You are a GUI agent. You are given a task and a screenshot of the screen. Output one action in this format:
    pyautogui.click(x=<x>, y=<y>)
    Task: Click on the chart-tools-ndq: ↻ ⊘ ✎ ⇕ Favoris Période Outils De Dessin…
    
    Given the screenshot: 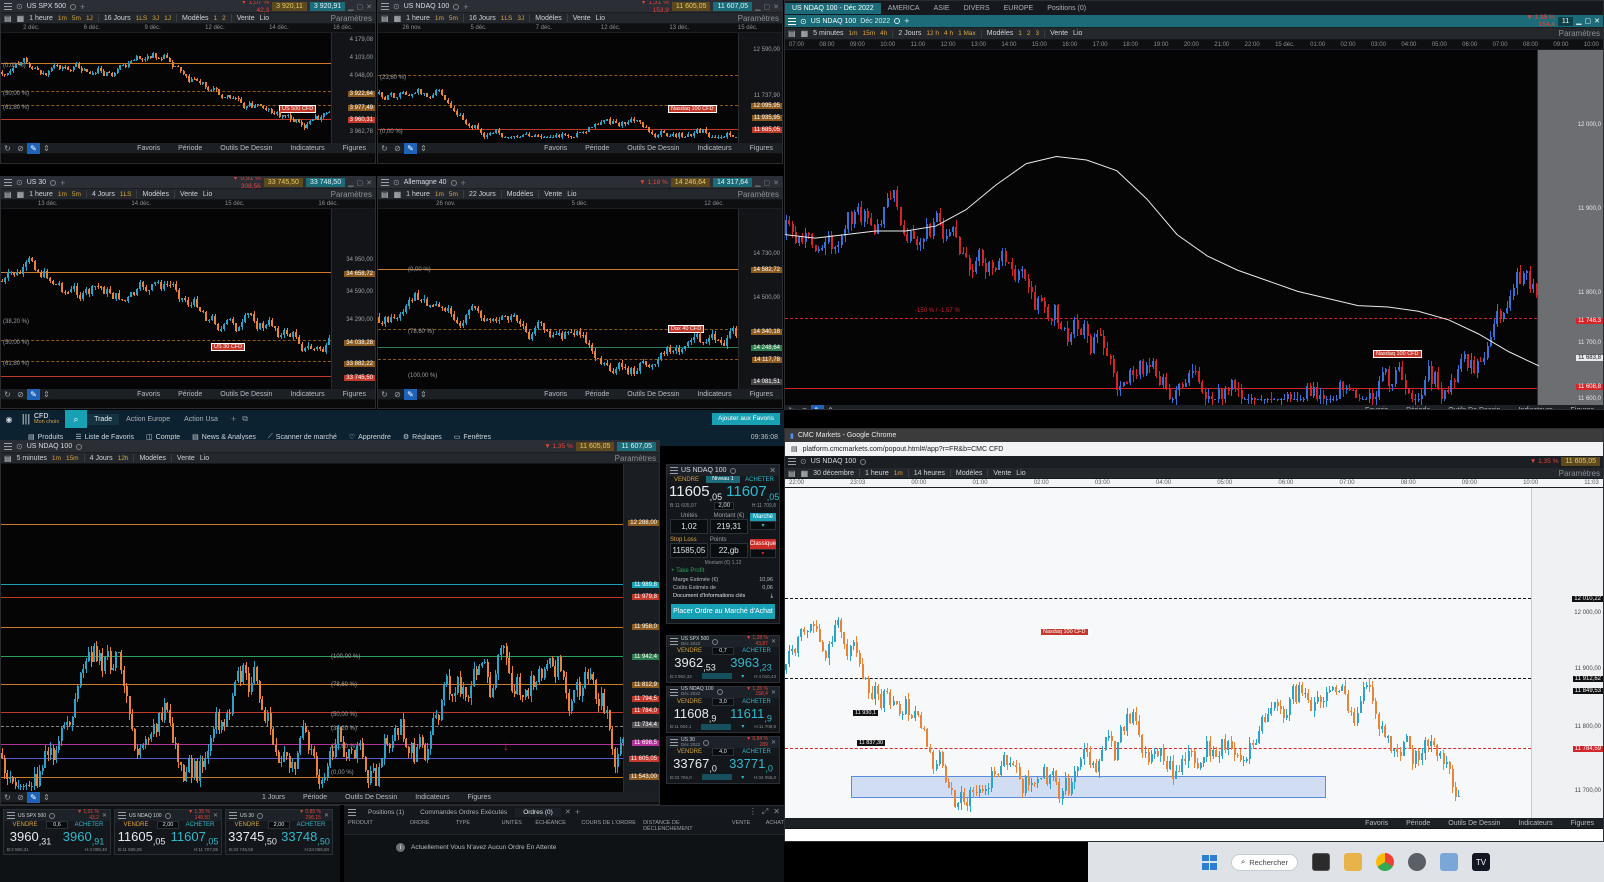 What is the action you would take?
    pyautogui.click(x=580, y=148)
    